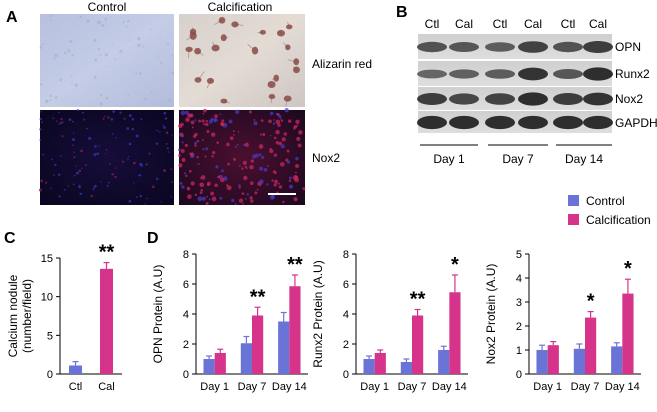 The height and width of the screenshot is (412, 657). Describe the element at coordinates (515, 46) in the screenshot. I see `blot-strip-opn` at that location.